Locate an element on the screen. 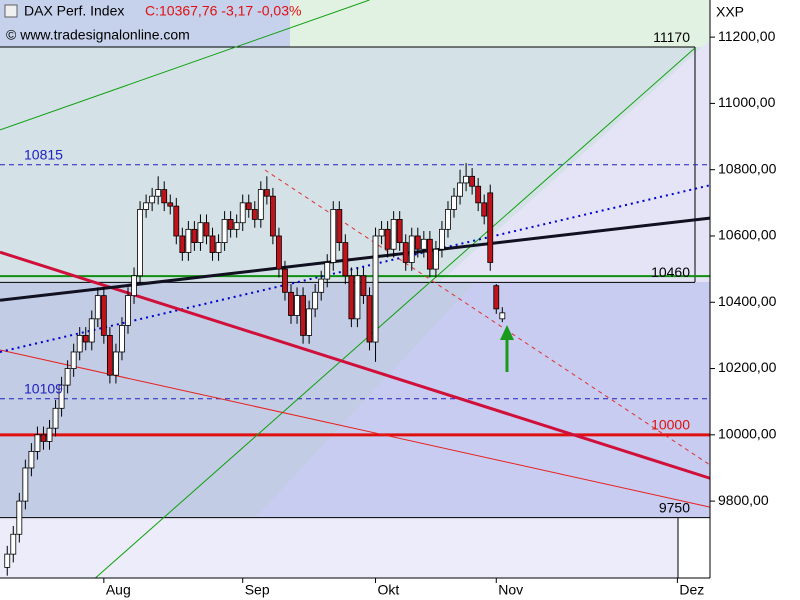  header-box is located at coordinates (145, 23).